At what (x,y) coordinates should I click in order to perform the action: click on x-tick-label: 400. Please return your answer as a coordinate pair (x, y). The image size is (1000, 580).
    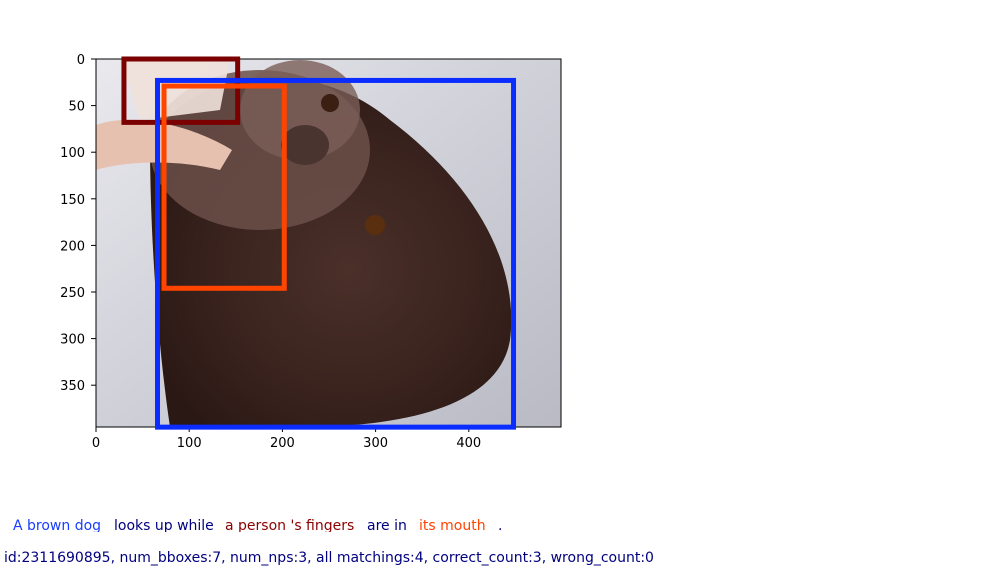
    Looking at the image, I should click on (468, 443).